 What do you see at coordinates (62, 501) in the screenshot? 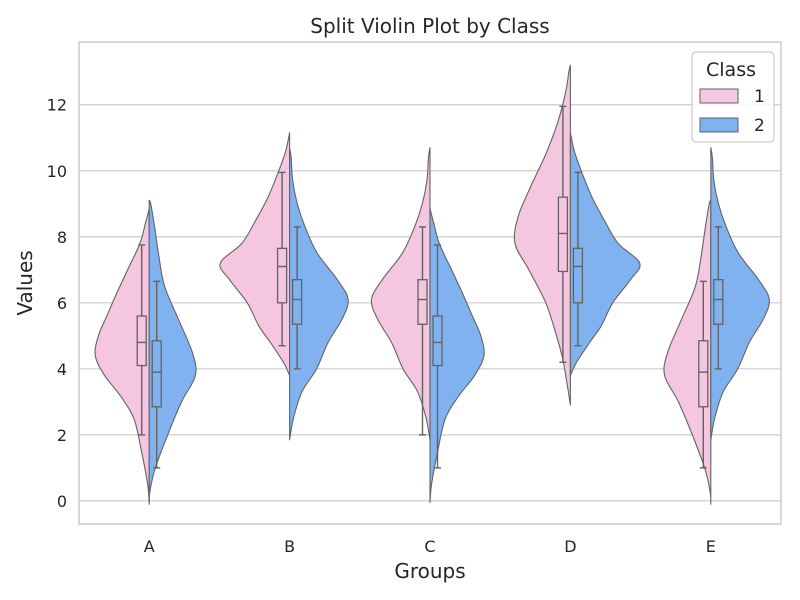
I see `y-tick-label: 0` at bounding box center [62, 501].